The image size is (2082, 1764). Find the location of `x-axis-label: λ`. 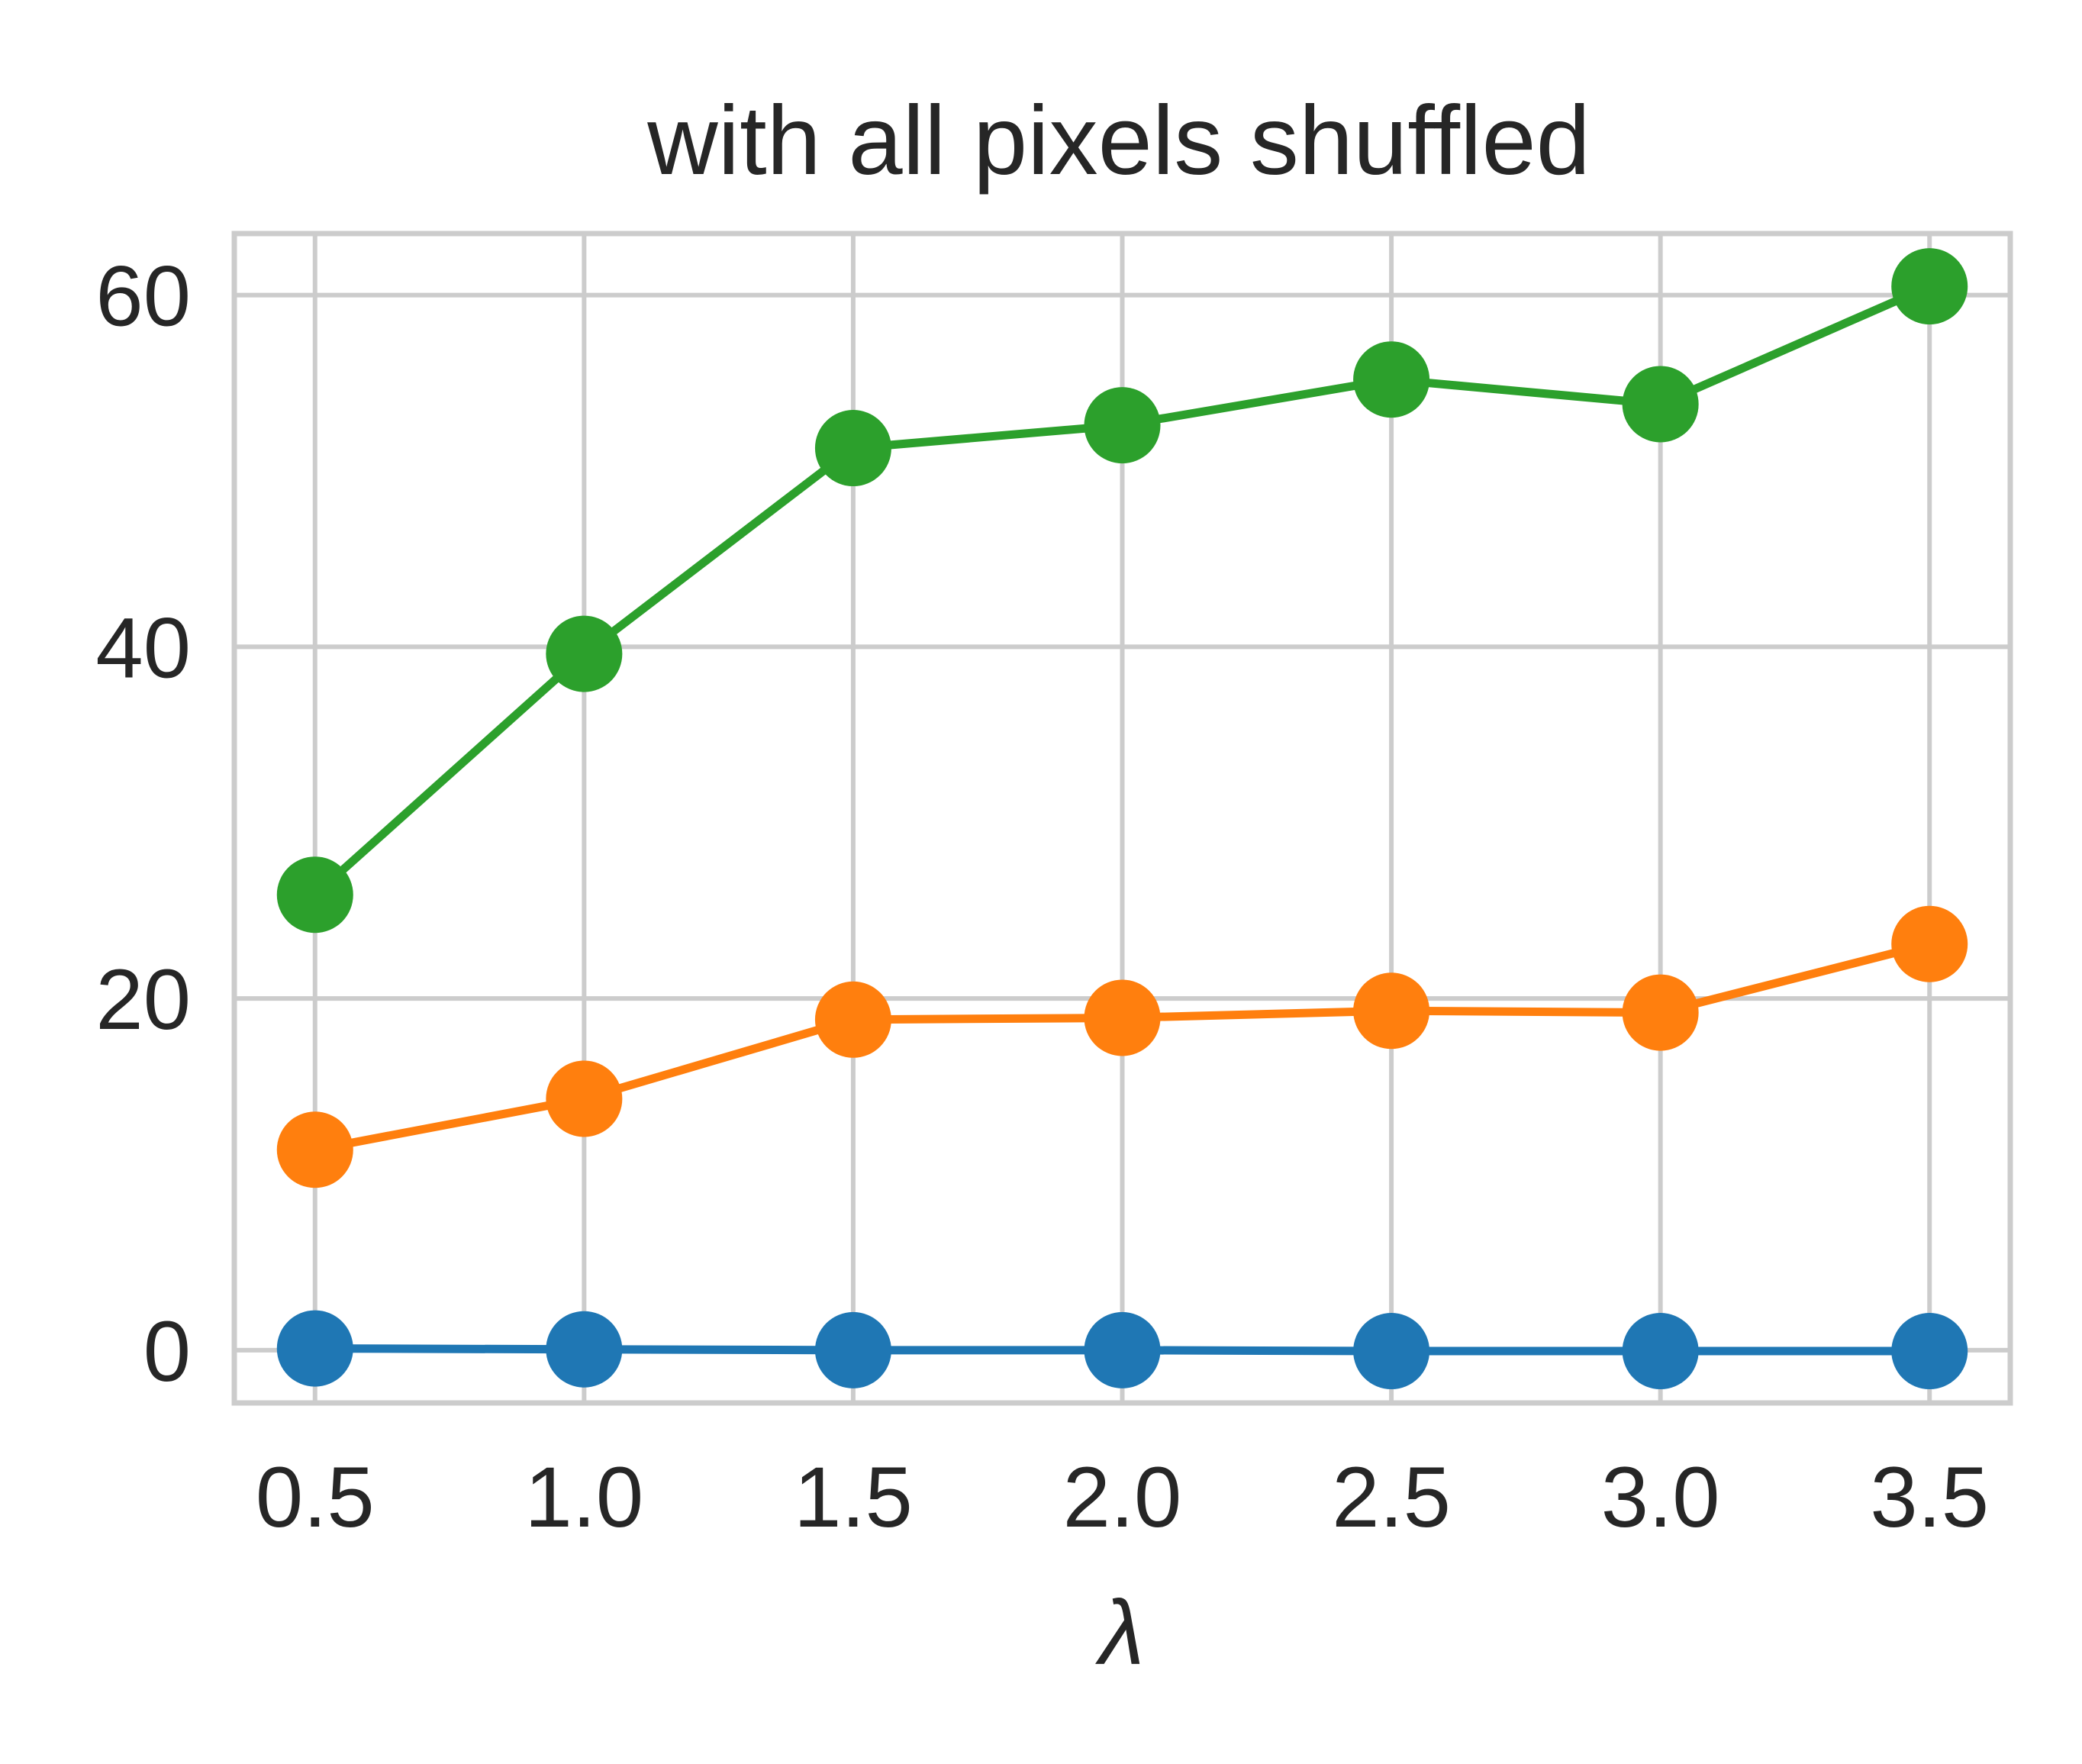

x-axis-label: λ is located at coordinates (1119, 1633).